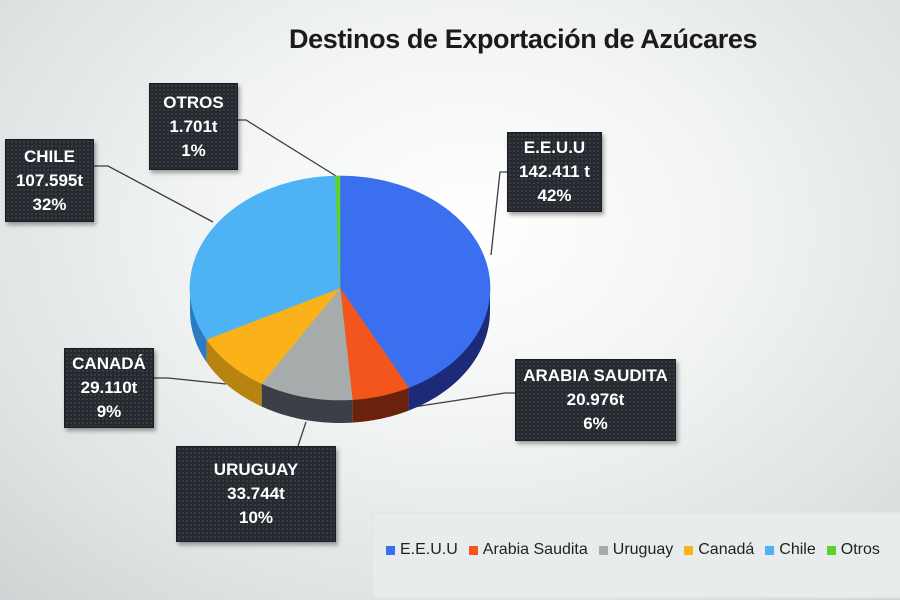 Image resolution: width=900 pixels, height=600 pixels. I want to click on pie-side-e-e-u-u, so click(449, 349).